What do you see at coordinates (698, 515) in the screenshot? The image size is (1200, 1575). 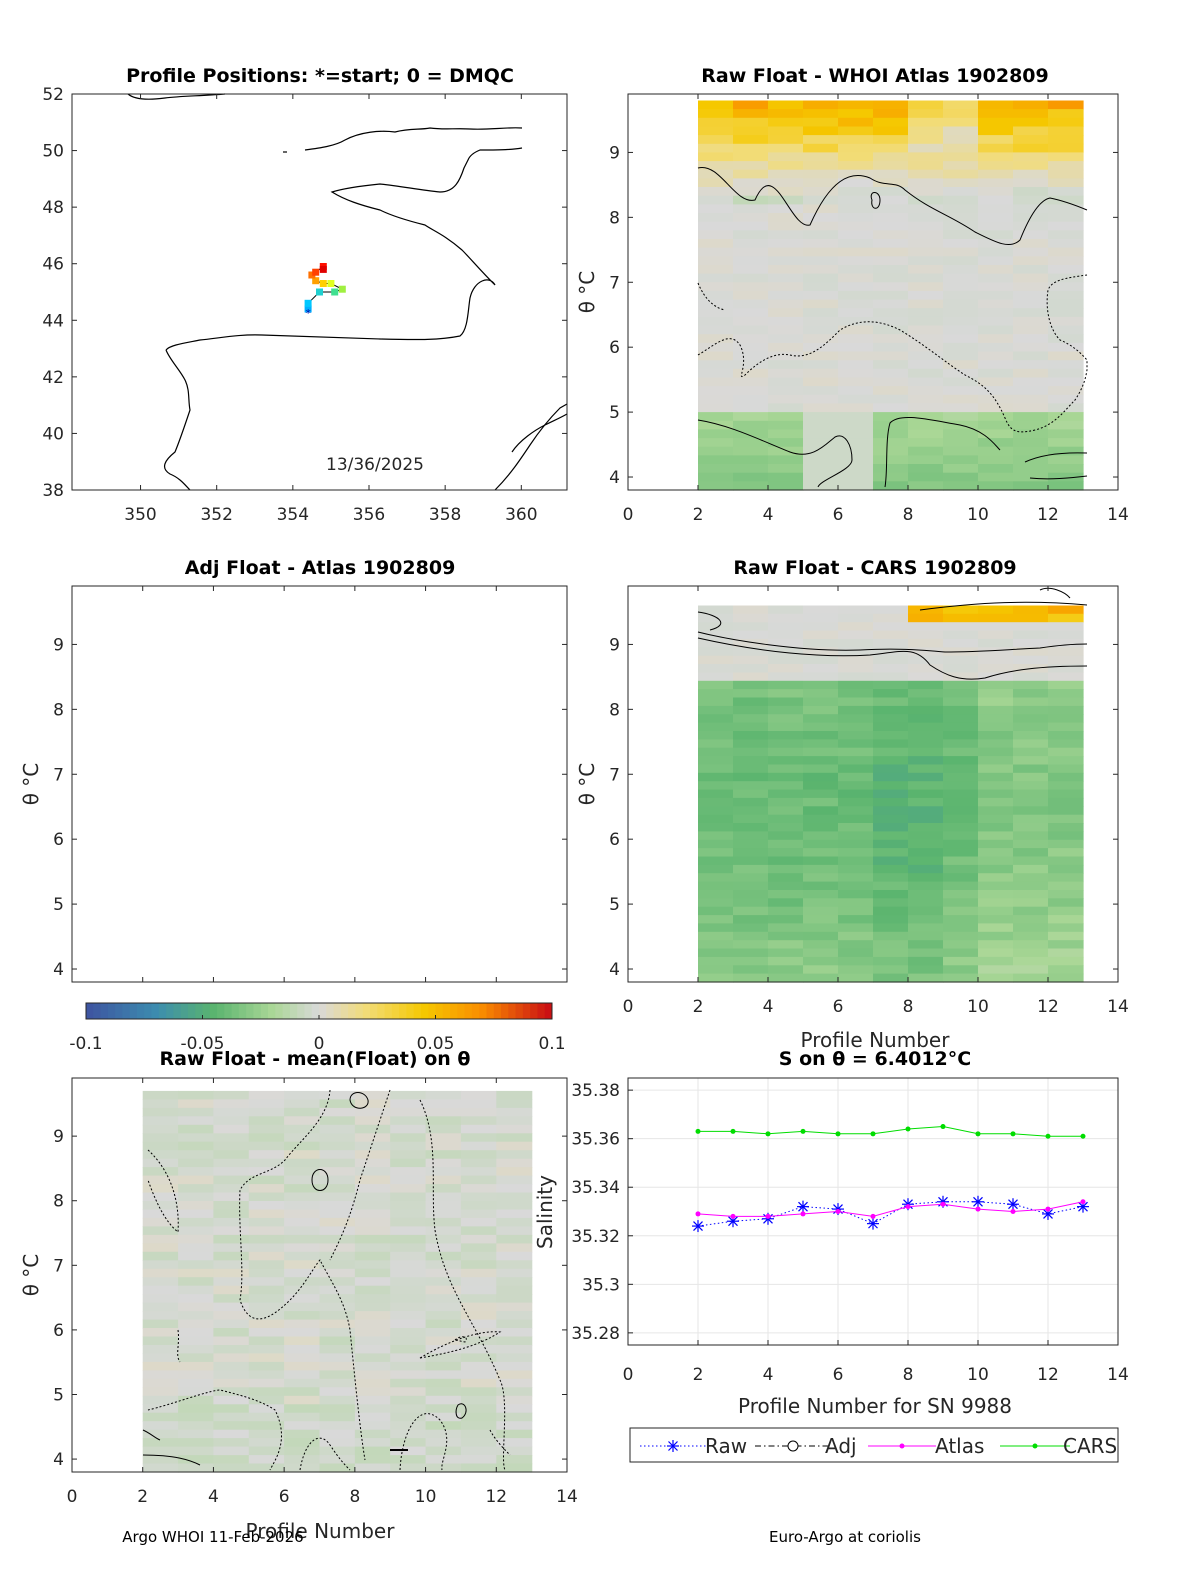 I see `whoi-xtick-label: 2` at bounding box center [698, 515].